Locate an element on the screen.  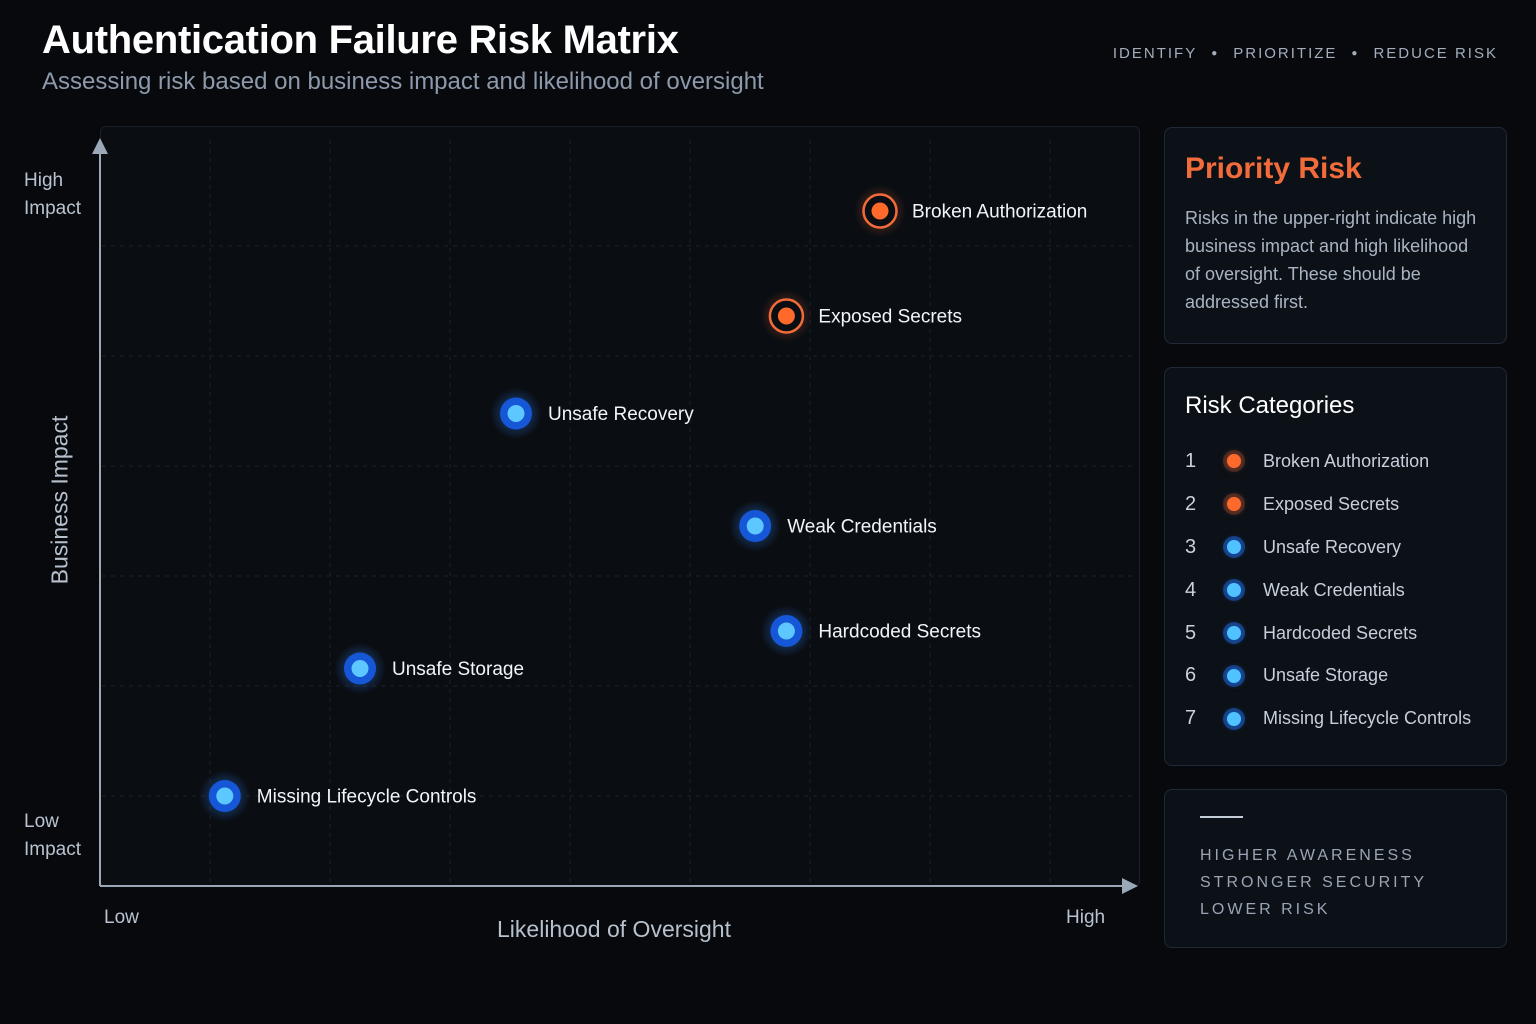
data-point: Weak Credentials is located at coordinates (833, 526).